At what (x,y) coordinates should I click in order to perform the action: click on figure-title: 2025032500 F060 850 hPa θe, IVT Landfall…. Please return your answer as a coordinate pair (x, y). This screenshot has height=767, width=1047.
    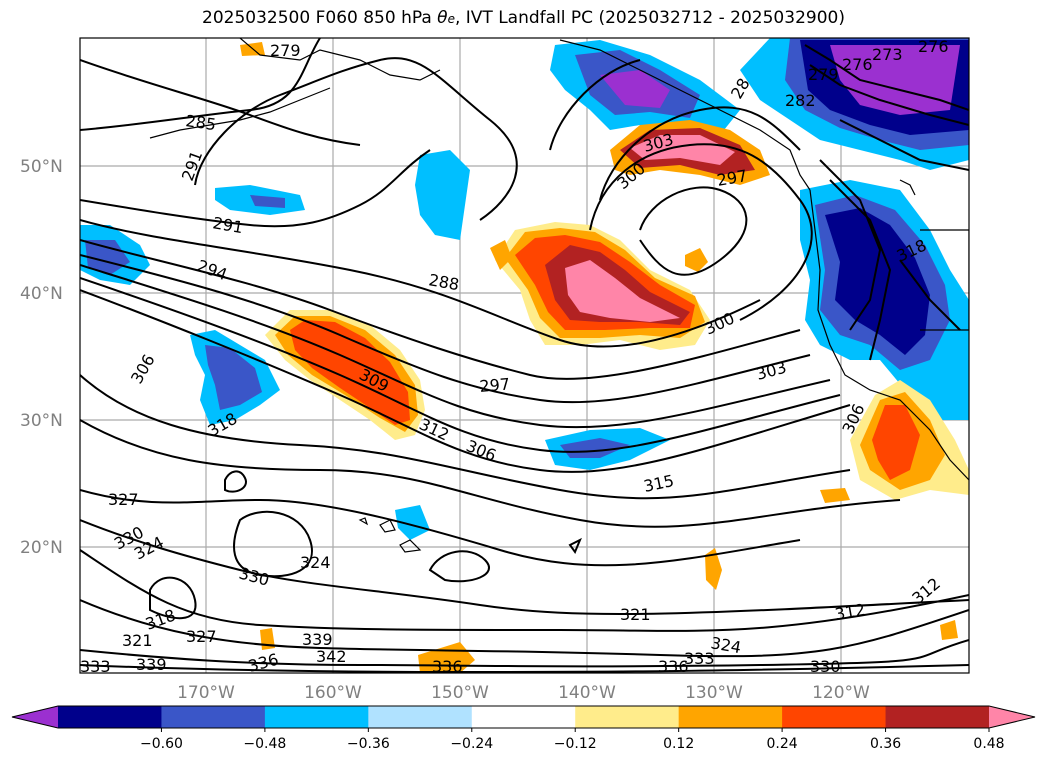
    Looking at the image, I should click on (523, 18).